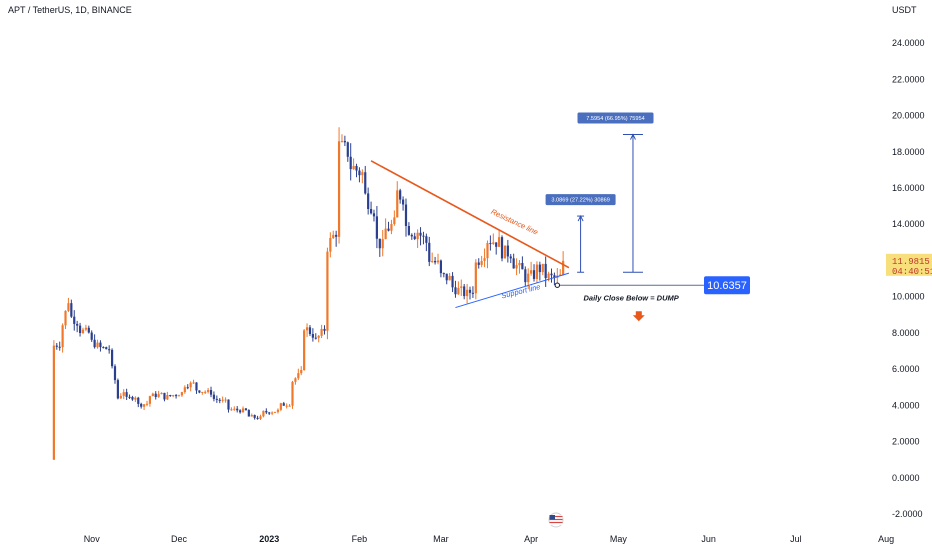  I want to click on y-tick-label: 18.0000, so click(908, 152).